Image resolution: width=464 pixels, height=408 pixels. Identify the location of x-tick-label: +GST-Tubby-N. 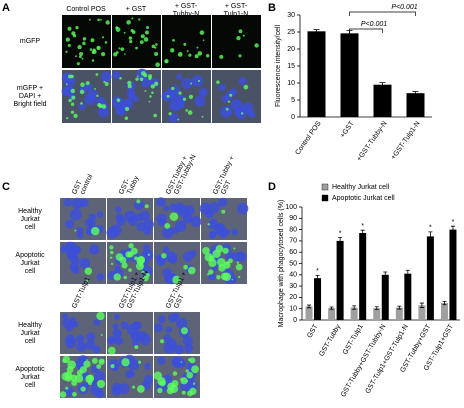
(372, 141).